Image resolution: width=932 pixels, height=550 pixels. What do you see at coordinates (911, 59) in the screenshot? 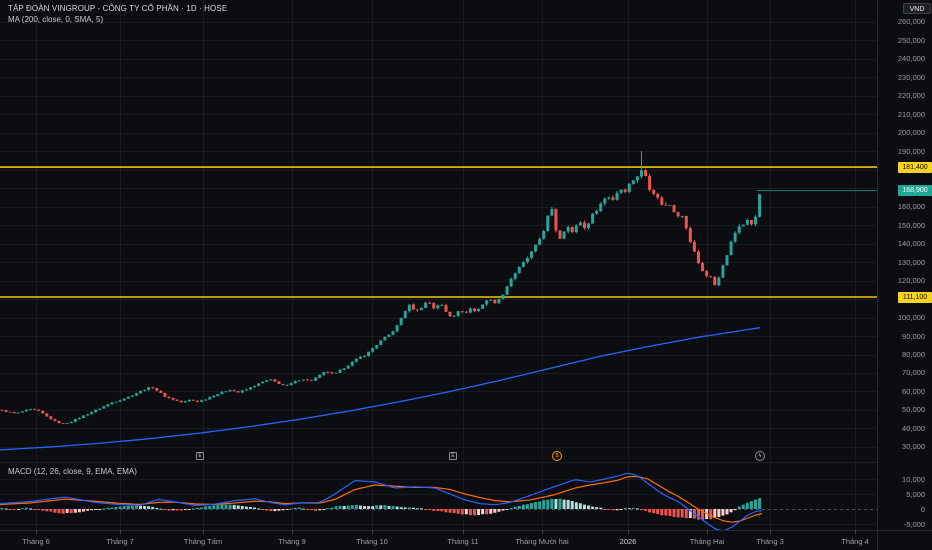
I see `price-axis-tick: 240,000` at bounding box center [911, 59].